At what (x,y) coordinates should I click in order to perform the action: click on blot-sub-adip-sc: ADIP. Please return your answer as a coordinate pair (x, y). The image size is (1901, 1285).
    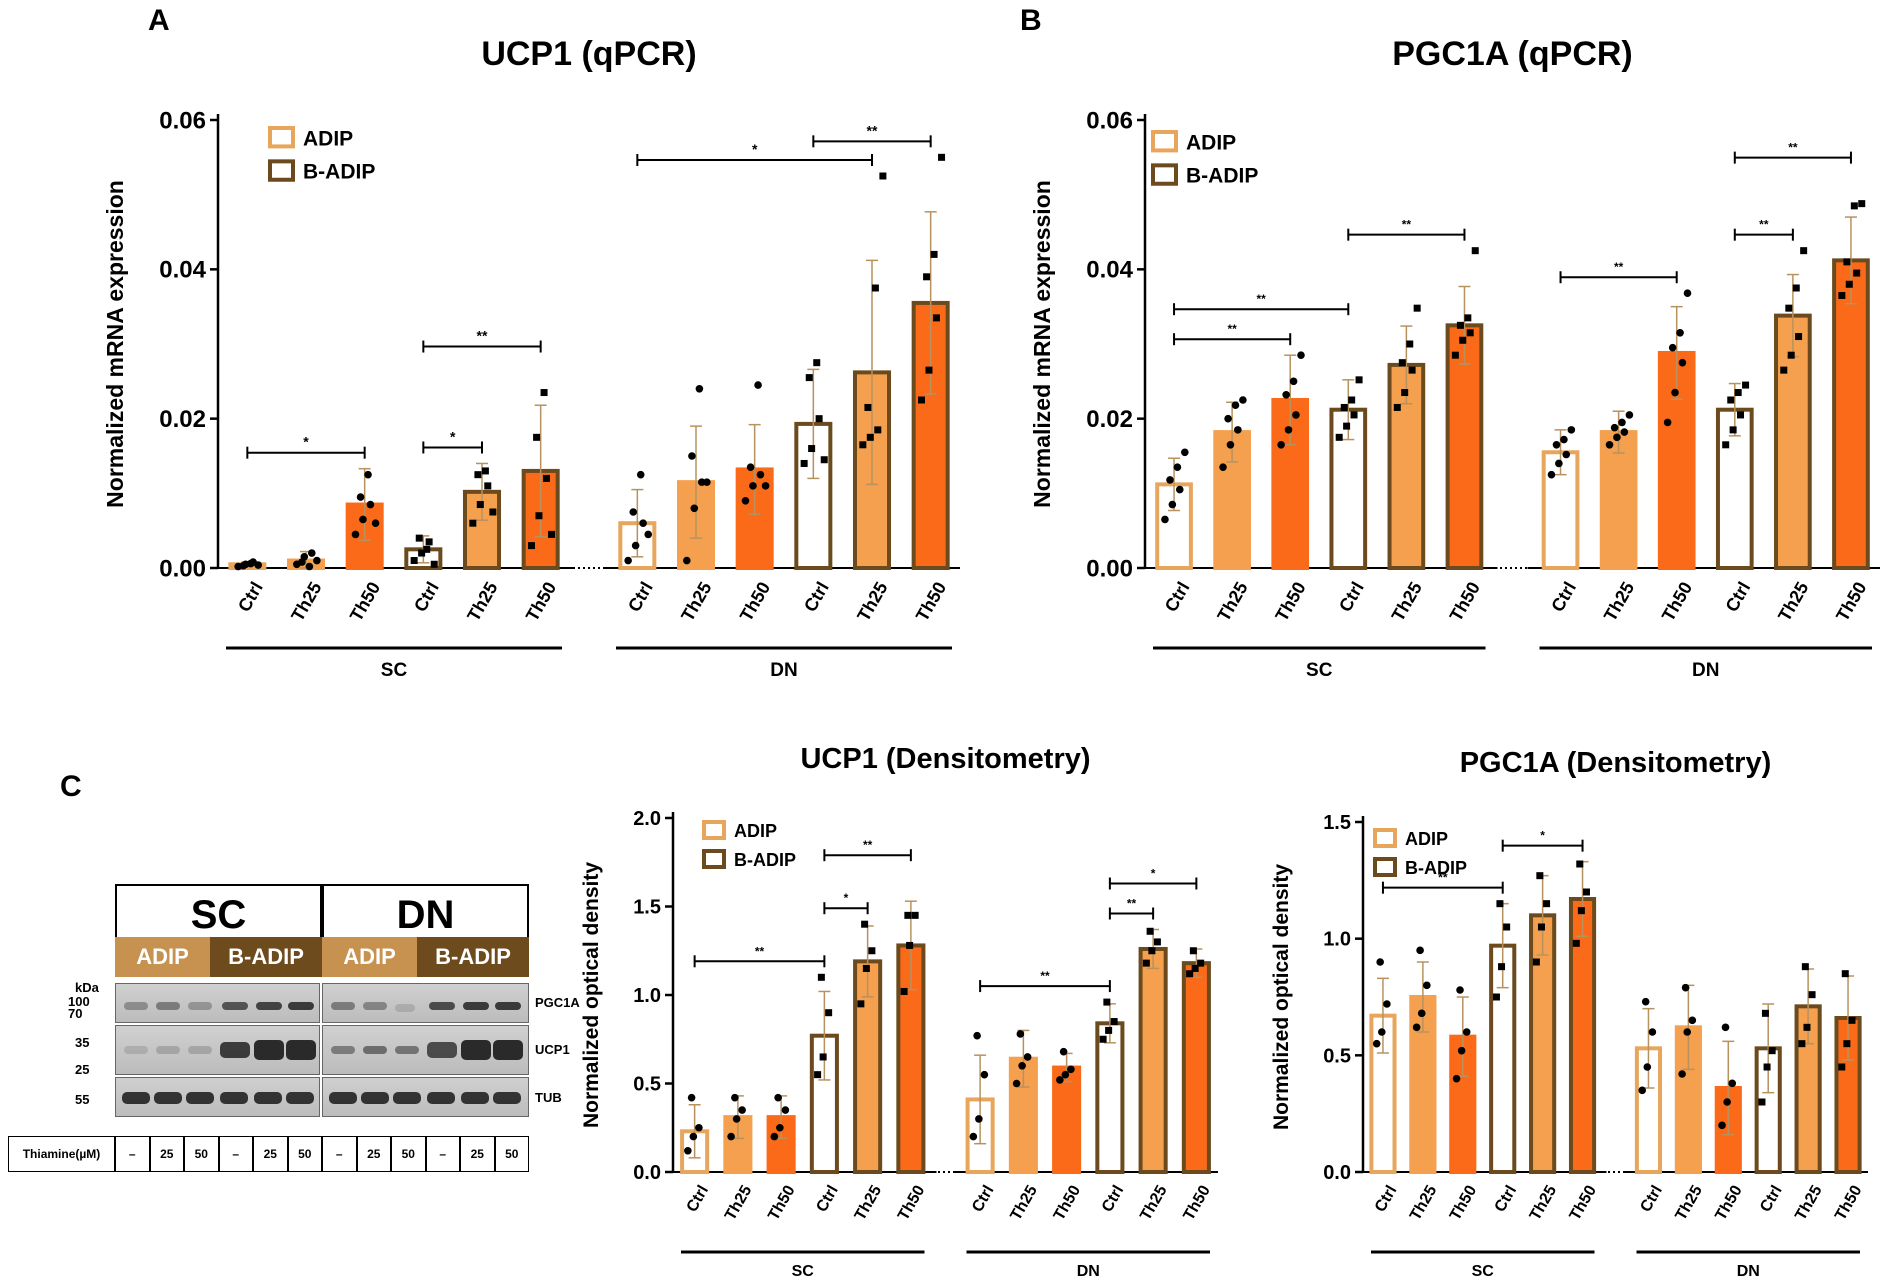
    Looking at the image, I should click on (162, 957).